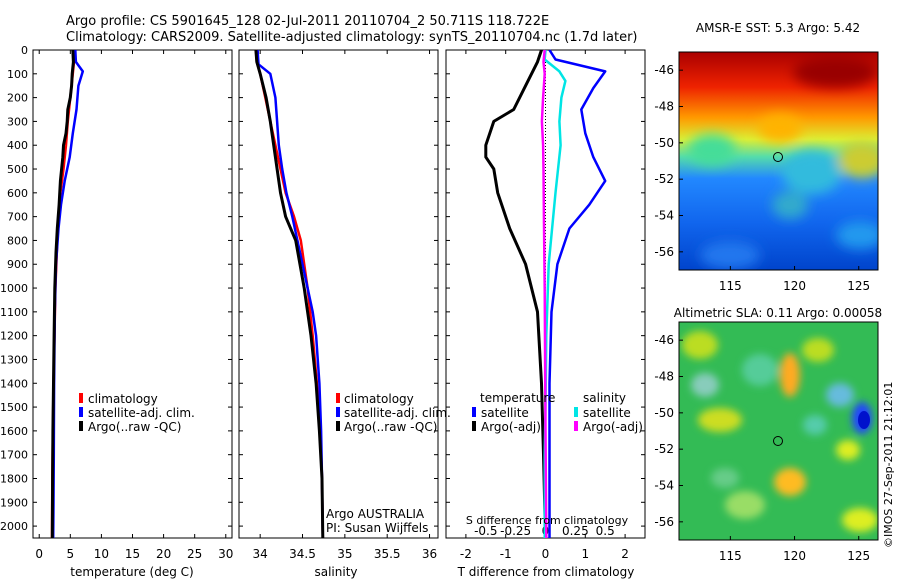 The image size is (900, 580). I want to click on x-tick-label: 34, so click(260, 554).